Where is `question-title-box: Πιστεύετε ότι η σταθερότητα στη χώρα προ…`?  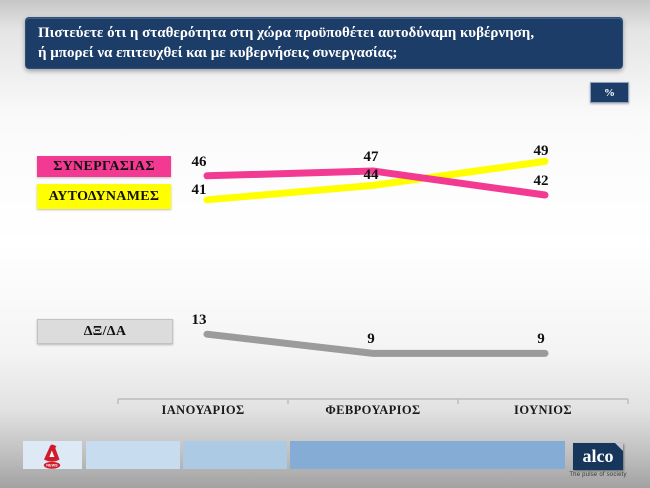
question-title-box: Πιστεύετε ότι η σταθερότητα στη χώρα προ… is located at coordinates (324, 43).